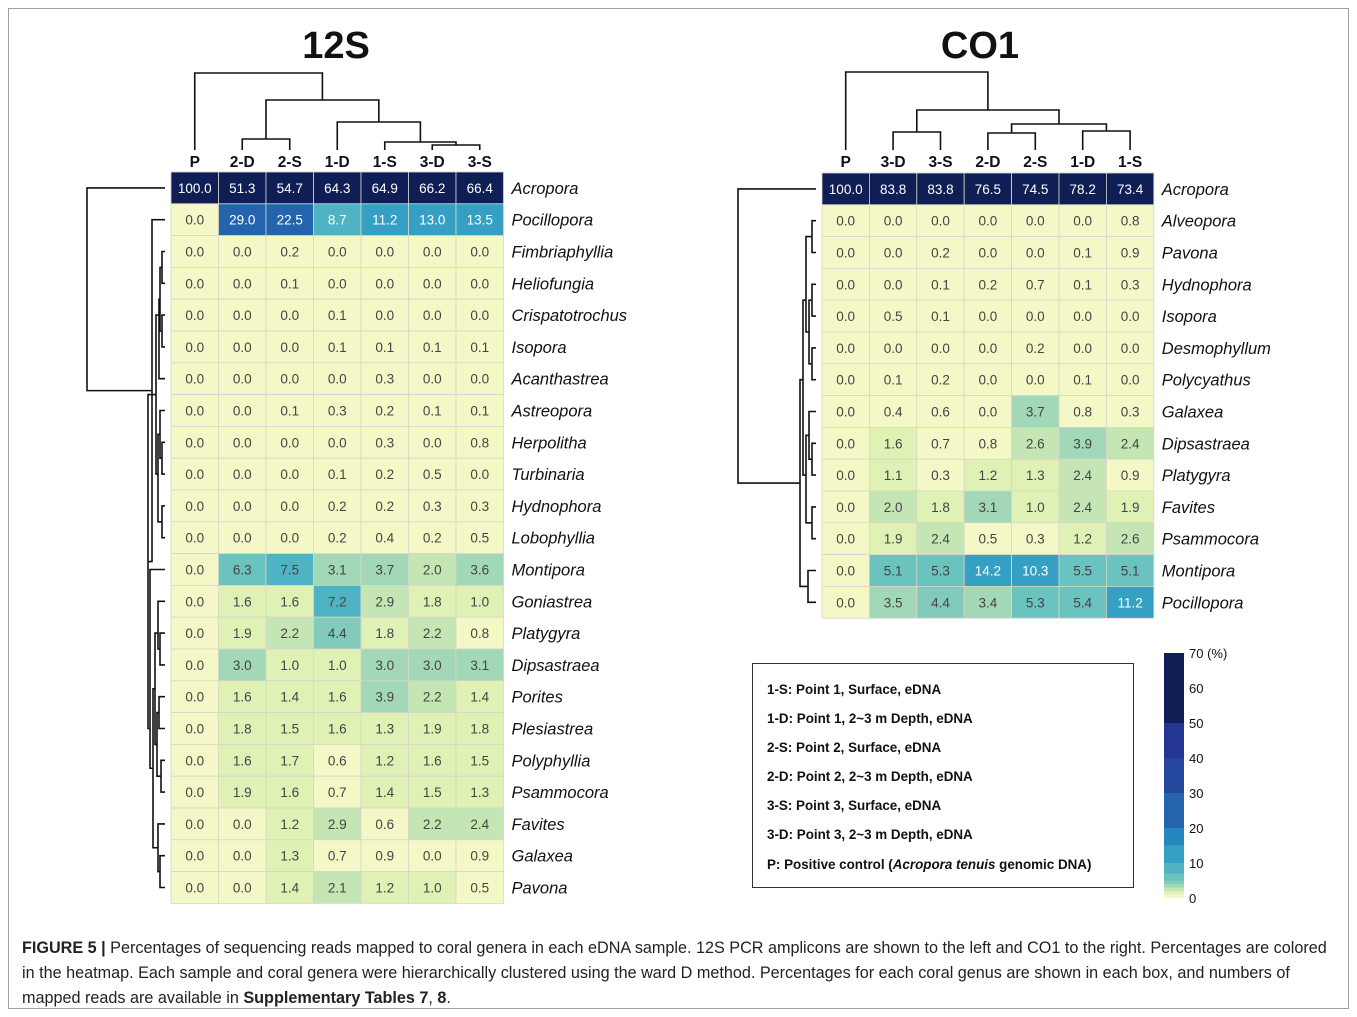 This screenshot has height=1017, width=1357. I want to click on column-label: 3-S, so click(940, 162).